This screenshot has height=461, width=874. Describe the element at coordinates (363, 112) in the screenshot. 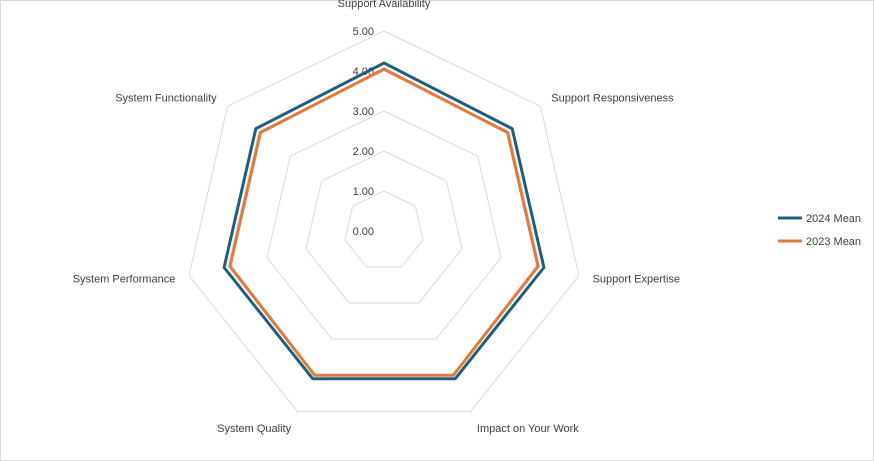

I see `tick-label: 3.00` at that location.